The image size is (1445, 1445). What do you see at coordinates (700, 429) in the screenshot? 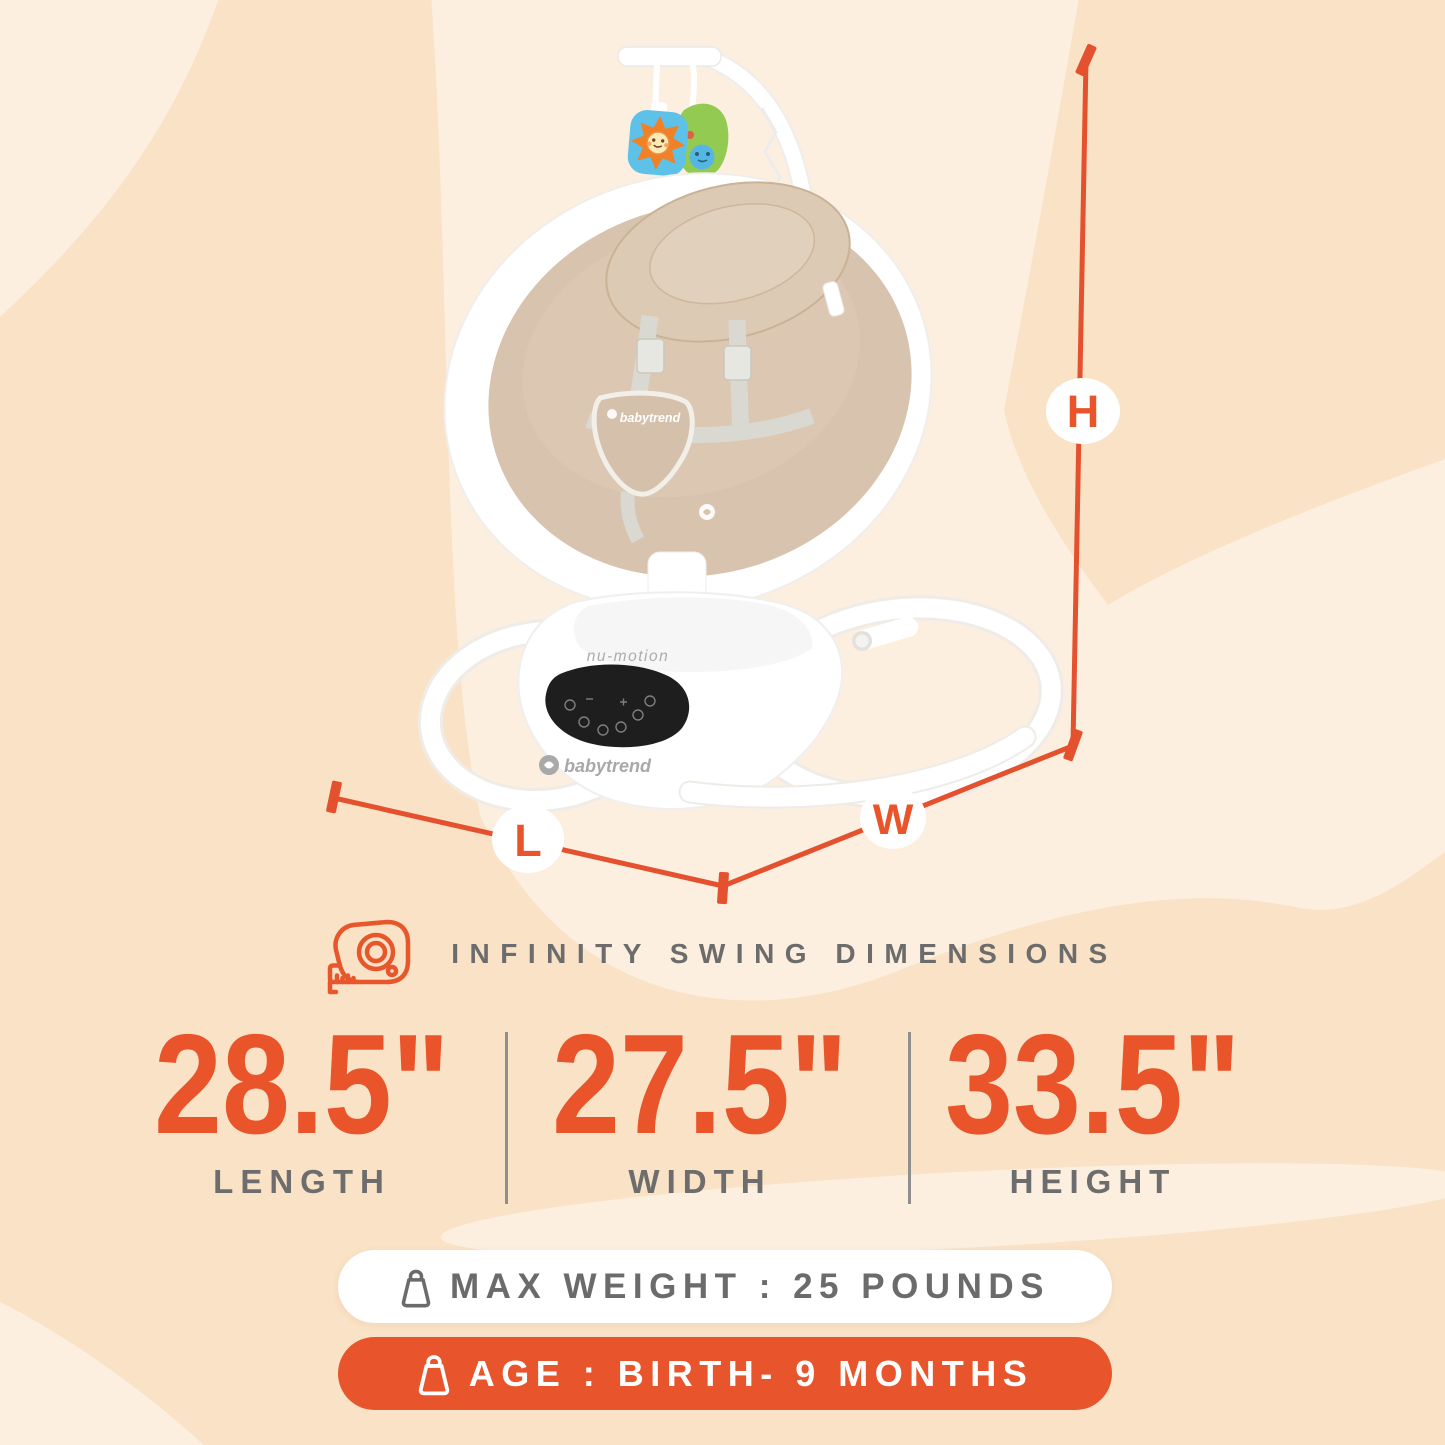
I see `harness: babytrend` at bounding box center [700, 429].